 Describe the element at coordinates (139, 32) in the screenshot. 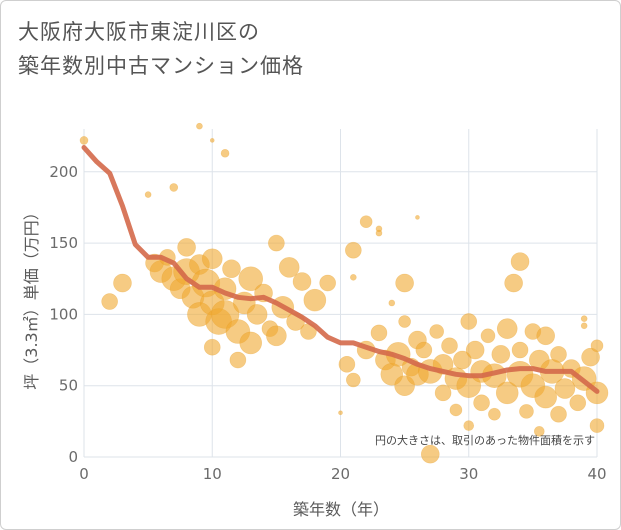

I see `title-line-1: 大阪府大阪市東淀川区の` at that location.